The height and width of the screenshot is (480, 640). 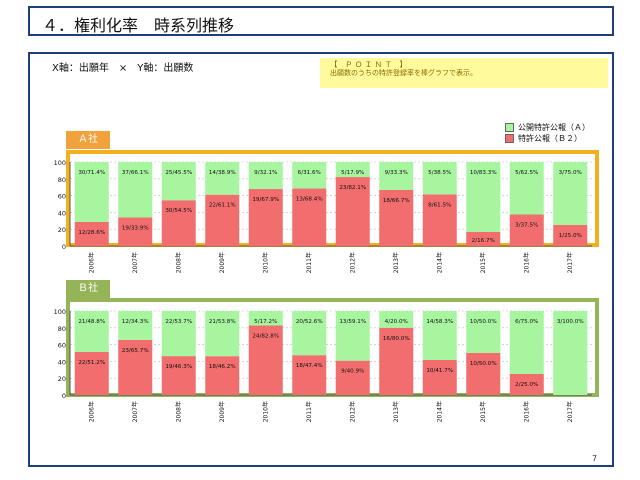 I want to click on data-label-a: 25/45.5%, so click(x=178, y=173).